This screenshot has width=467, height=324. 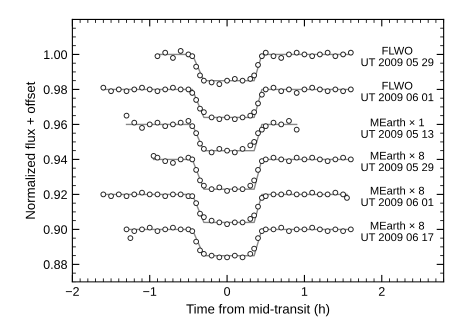 What do you see at coordinates (56, 229) in the screenshot?
I see `y-tick-label: 0.90` at bounding box center [56, 229].